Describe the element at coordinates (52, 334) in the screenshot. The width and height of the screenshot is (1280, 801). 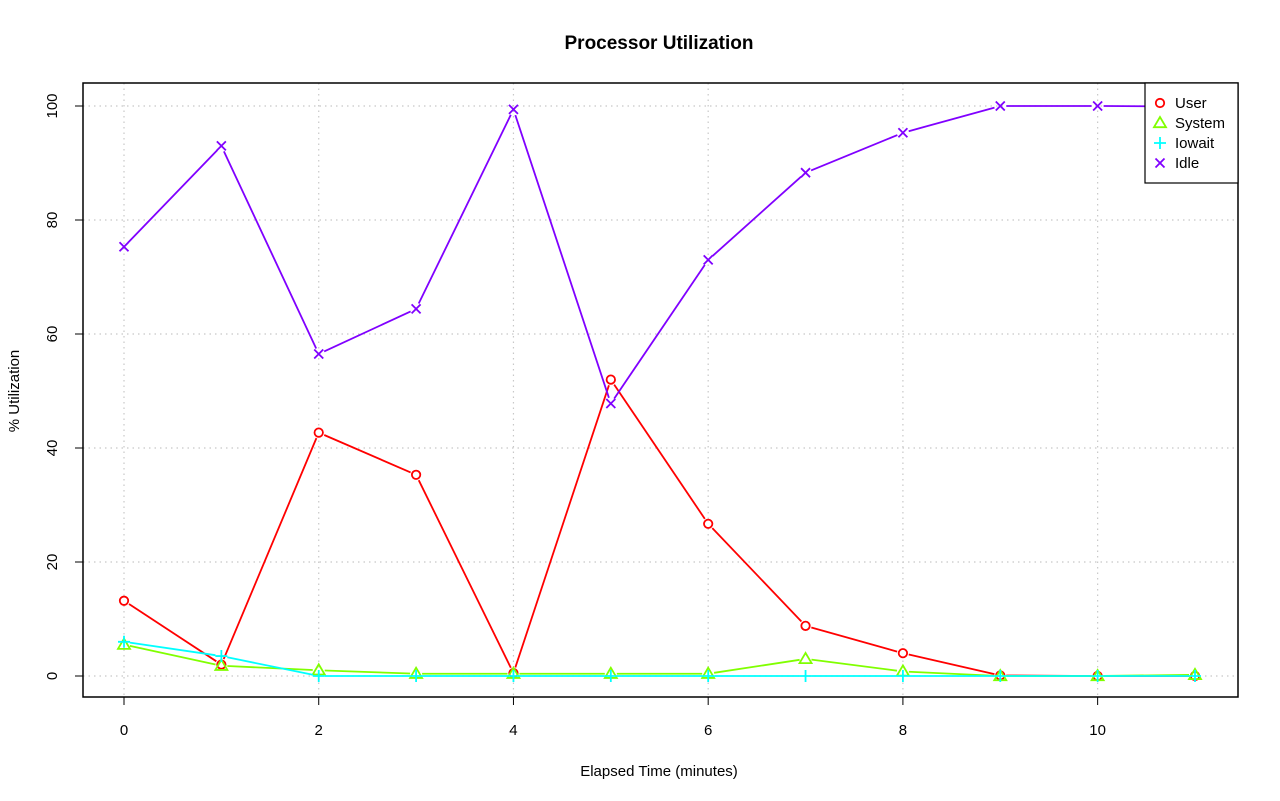
I see `y-tick-label: 60` at that location.